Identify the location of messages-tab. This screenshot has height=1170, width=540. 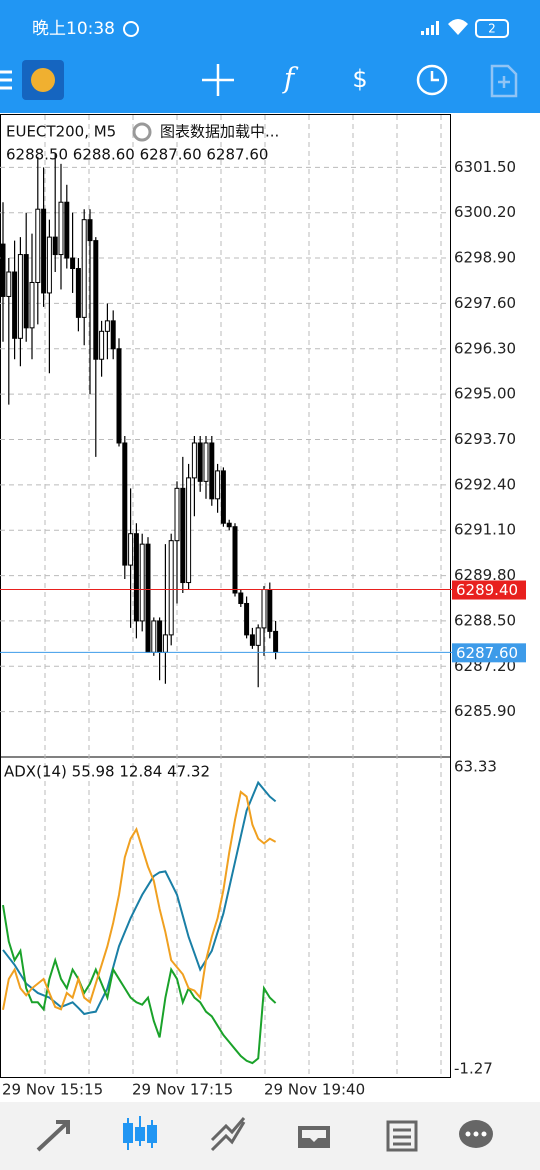
(476, 1134).